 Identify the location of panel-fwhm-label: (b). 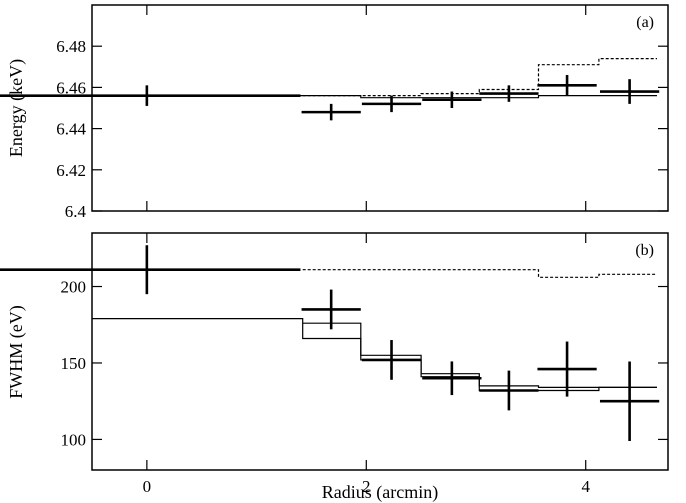
(644, 250).